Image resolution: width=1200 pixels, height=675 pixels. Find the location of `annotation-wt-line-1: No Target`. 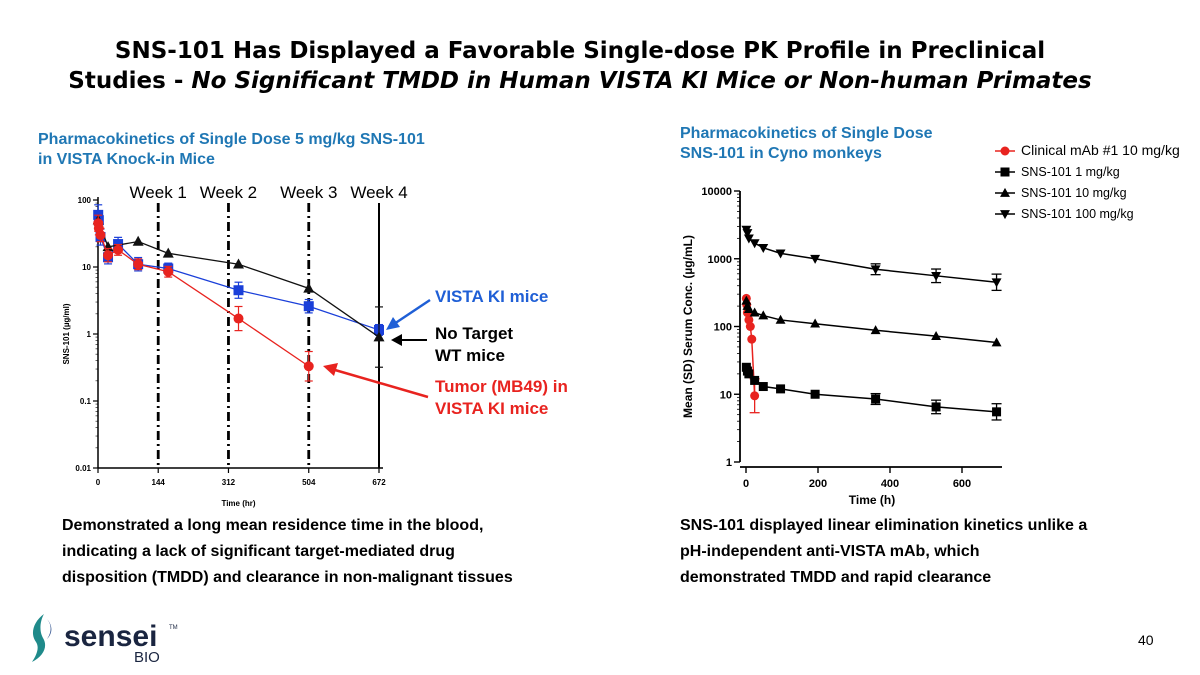

annotation-wt-line-1: No Target is located at coordinates (474, 333).